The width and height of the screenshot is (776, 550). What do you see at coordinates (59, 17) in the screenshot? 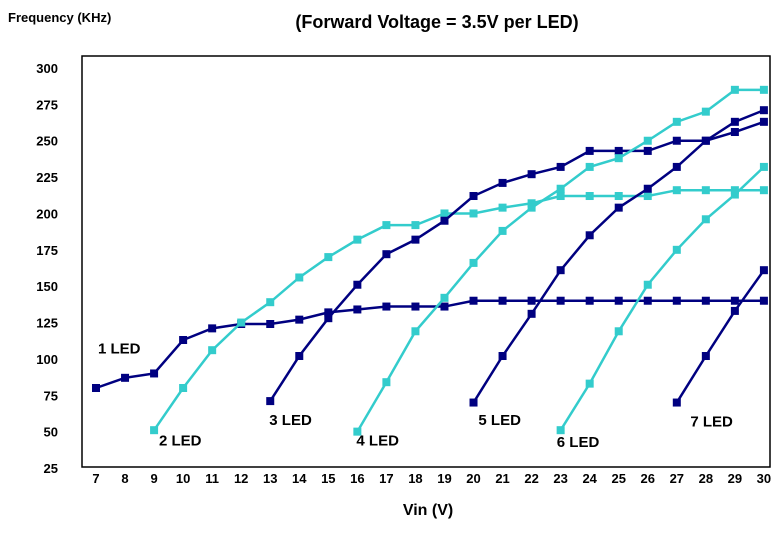
I see `y-axis-label: Frequency (KHz)` at bounding box center [59, 17].